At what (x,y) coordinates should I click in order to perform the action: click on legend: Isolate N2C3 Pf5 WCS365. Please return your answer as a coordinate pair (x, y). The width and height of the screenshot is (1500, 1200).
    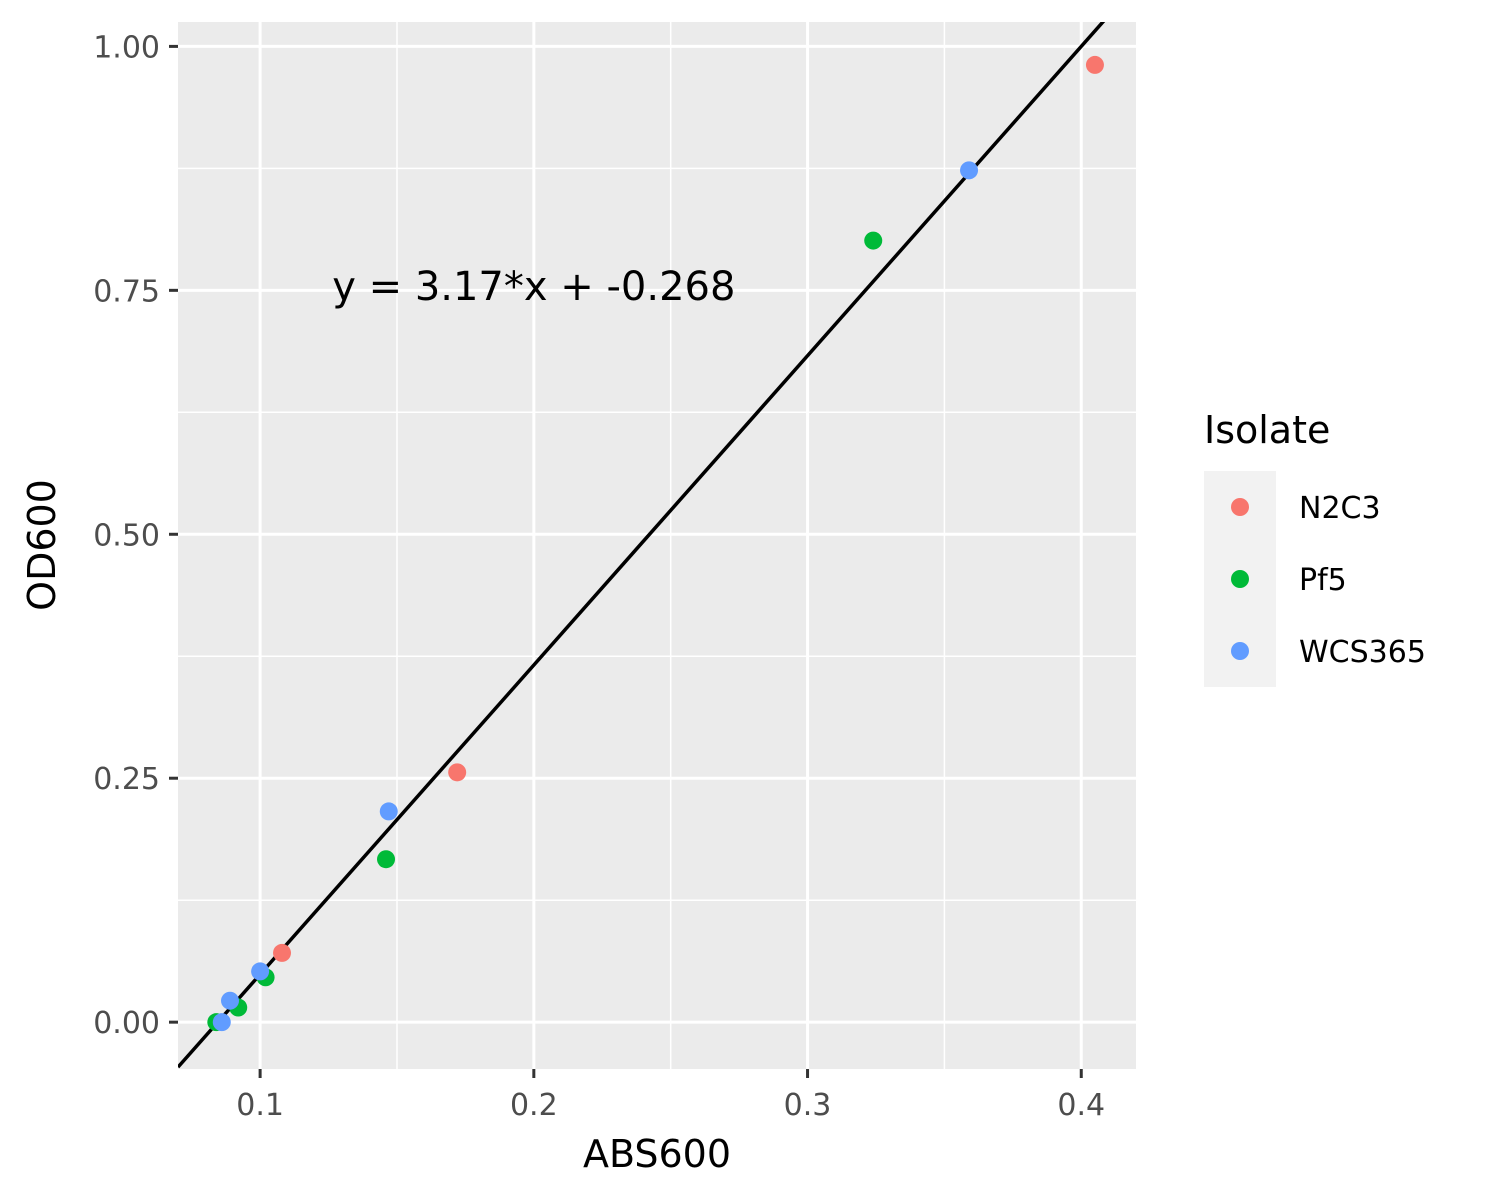
    Looking at the image, I should click on (1315, 547).